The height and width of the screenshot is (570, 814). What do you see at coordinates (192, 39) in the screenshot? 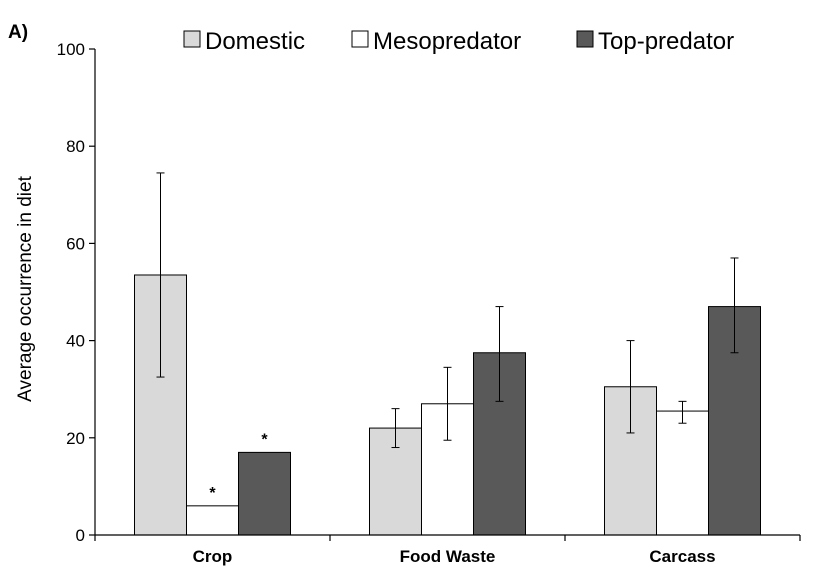
I see `legend-swatch-domestic` at bounding box center [192, 39].